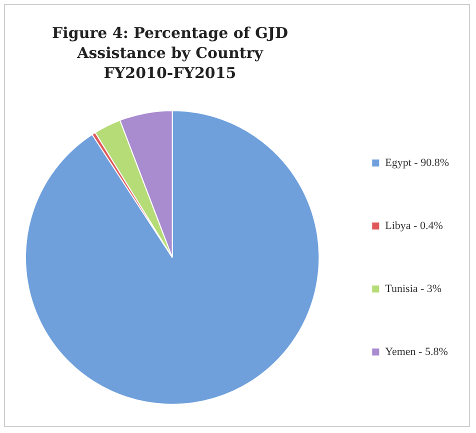  What do you see at coordinates (416, 352) in the screenshot?
I see `legend-label: Yemen - 5.8%` at bounding box center [416, 352].